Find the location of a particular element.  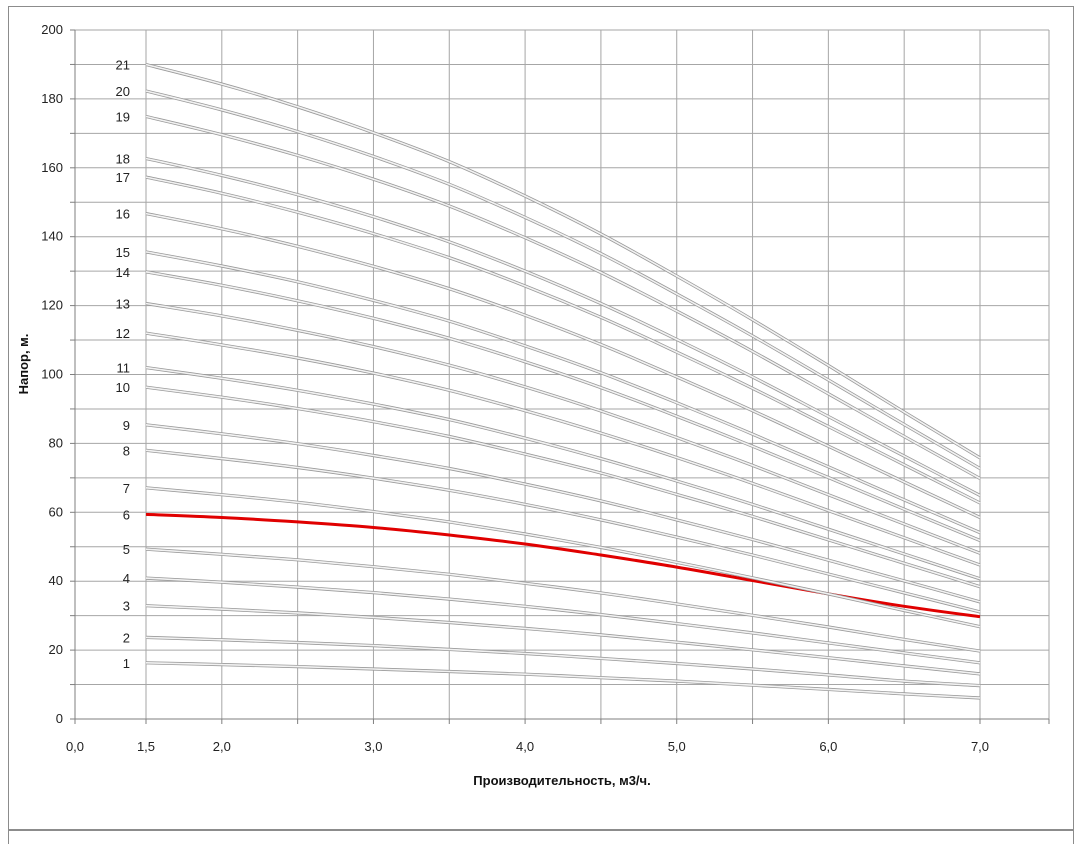

x-tick-label: 1,5 is located at coordinates (146, 746).